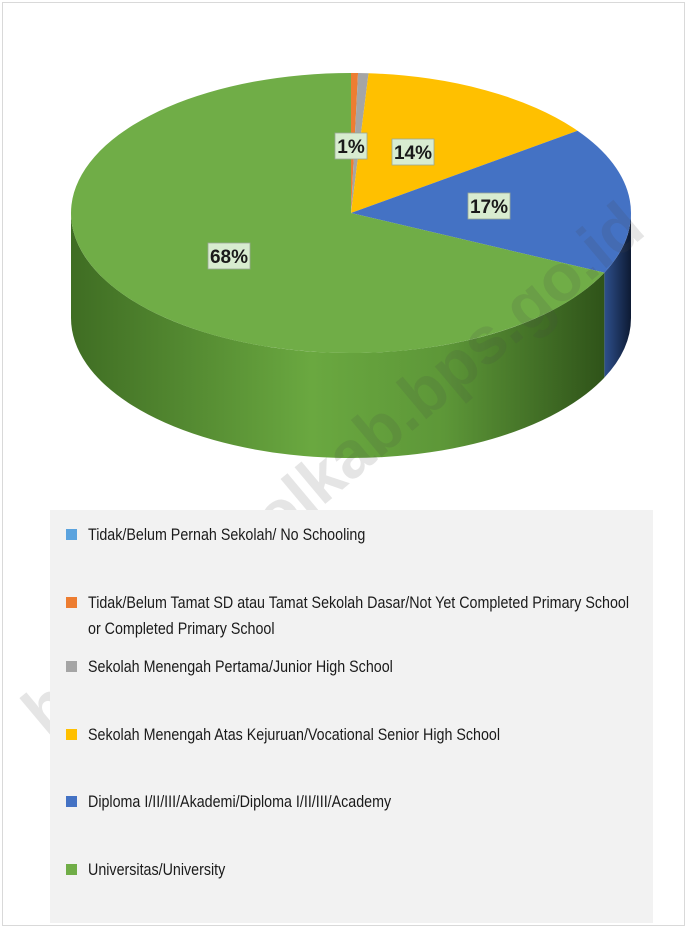  What do you see at coordinates (617, 295) in the screenshot?
I see `pie-side-17pct` at bounding box center [617, 295].